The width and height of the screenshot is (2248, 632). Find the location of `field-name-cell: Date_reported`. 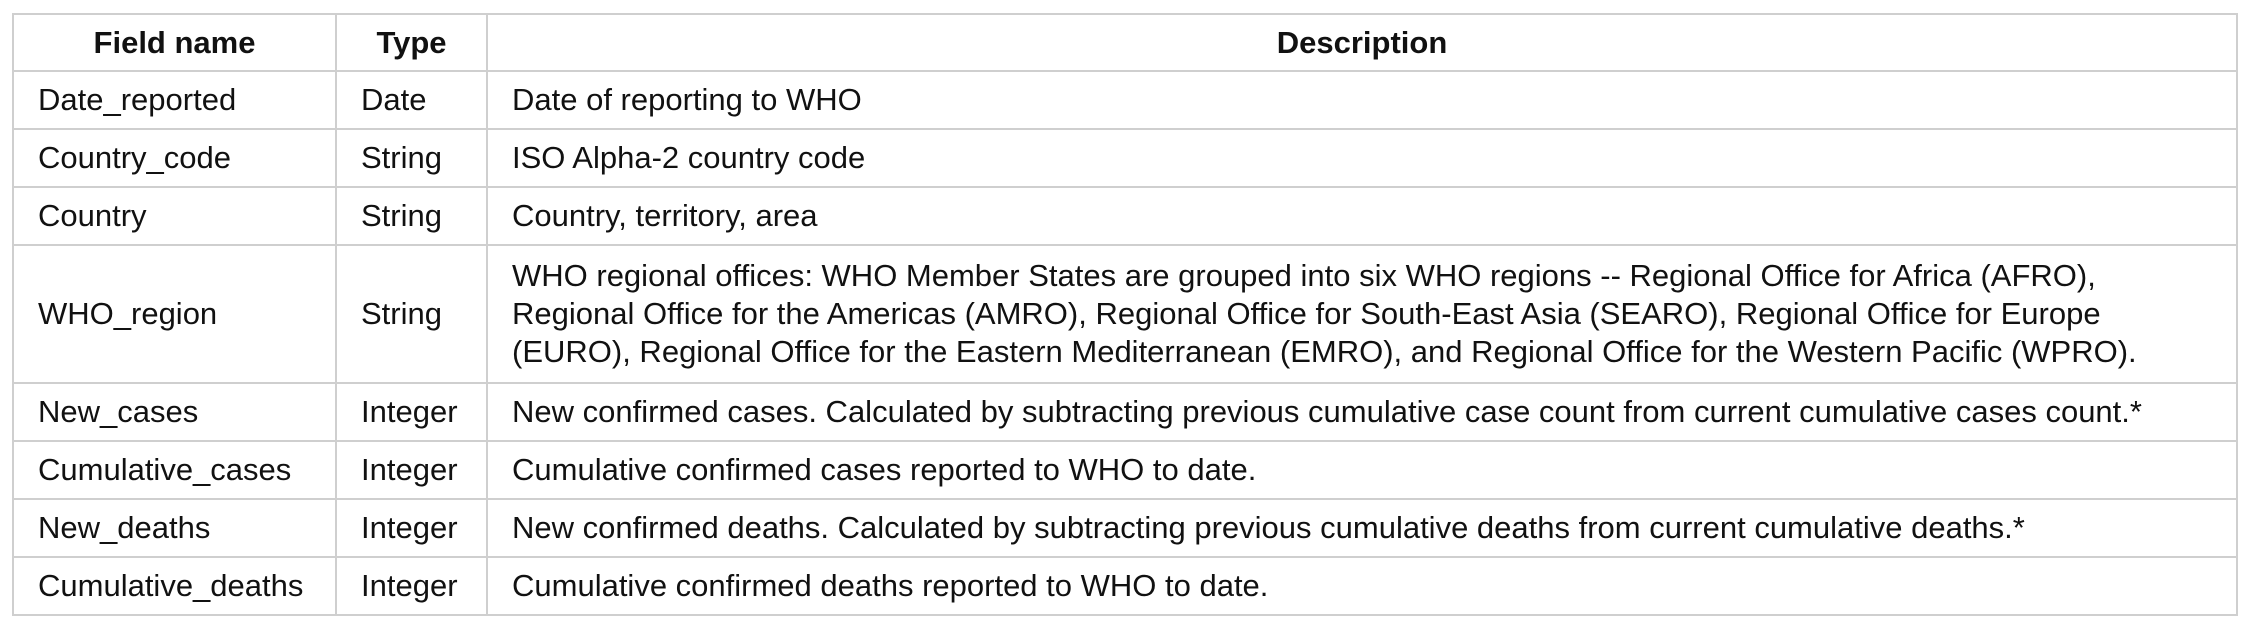

field-name-cell: Date_reported is located at coordinates (174, 100).